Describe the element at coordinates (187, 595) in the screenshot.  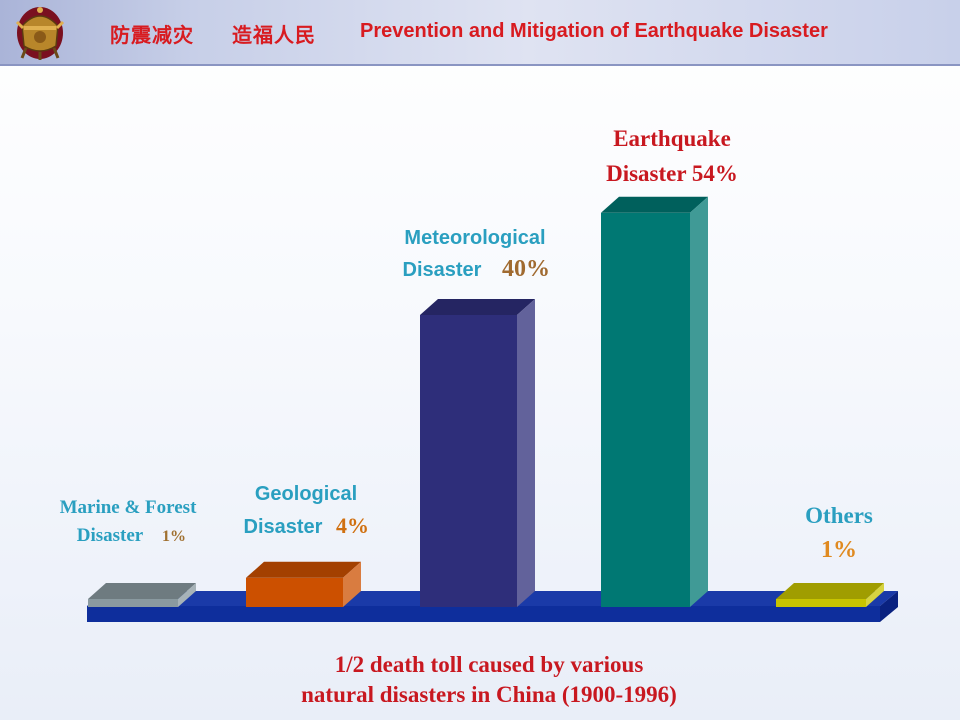
I see `bar-side-marine-forest-disaster` at that location.